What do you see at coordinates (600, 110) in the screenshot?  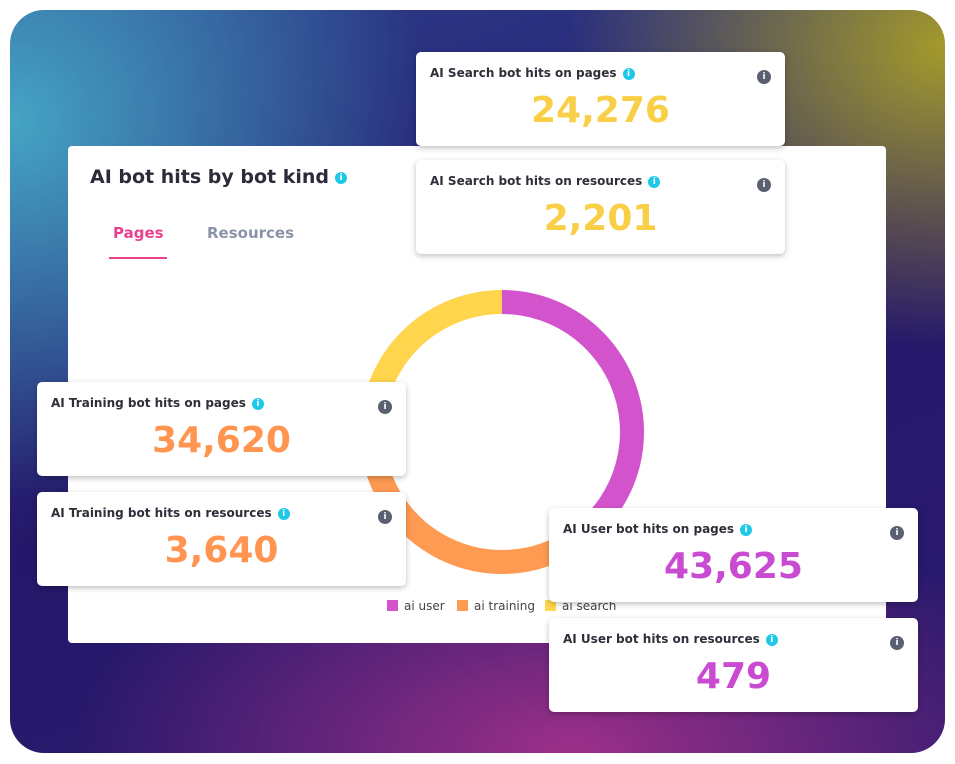 I see `card-value: 24,276` at bounding box center [600, 110].